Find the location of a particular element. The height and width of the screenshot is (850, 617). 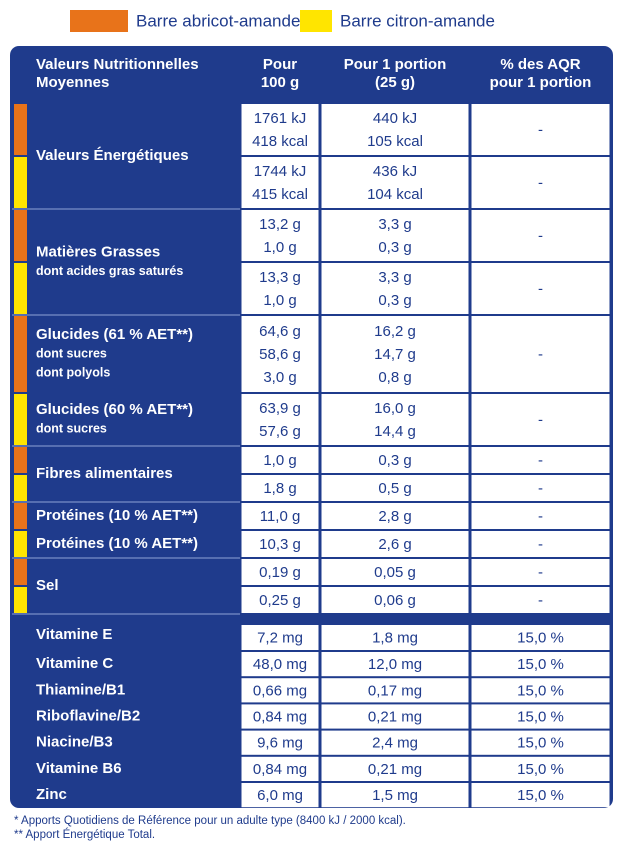

row-label: Glucides (60 % AET**) is located at coordinates (114, 409).